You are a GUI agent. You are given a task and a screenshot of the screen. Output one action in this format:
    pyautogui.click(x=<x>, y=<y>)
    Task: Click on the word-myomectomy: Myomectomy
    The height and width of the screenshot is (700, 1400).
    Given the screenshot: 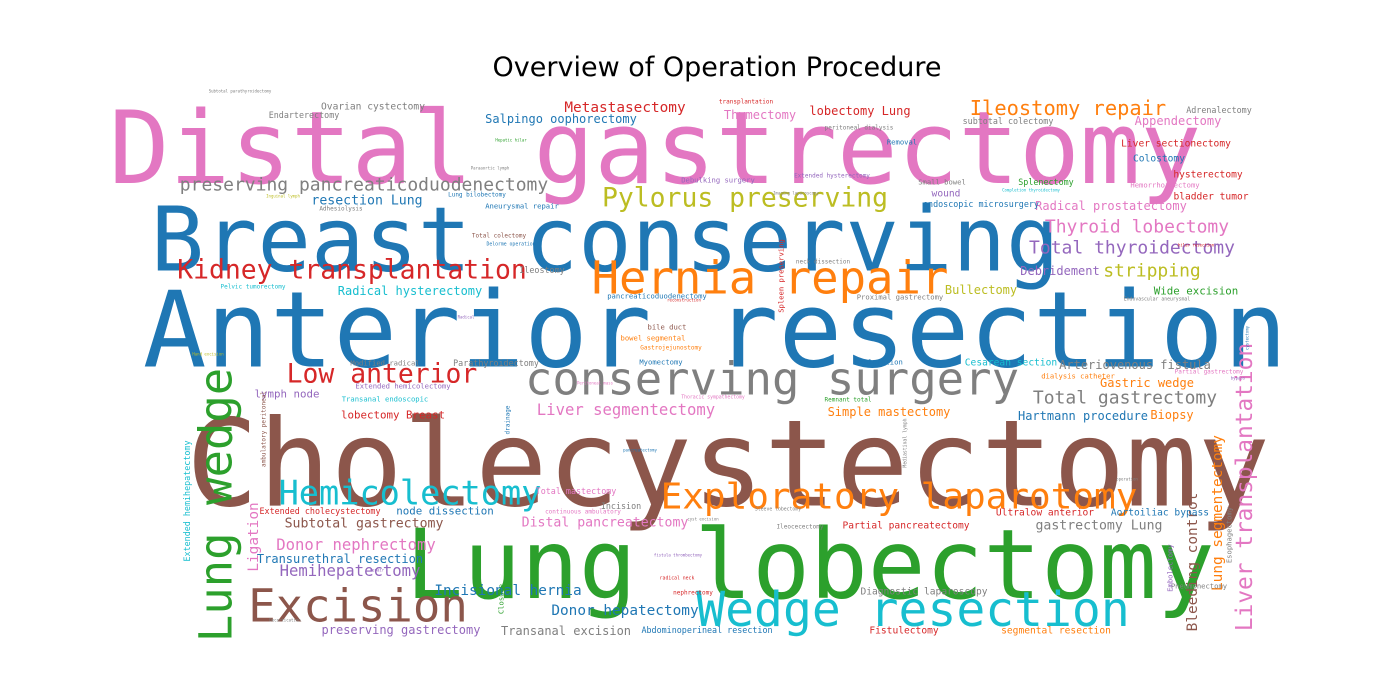 What is the action you would take?
    pyautogui.click(x=661, y=362)
    